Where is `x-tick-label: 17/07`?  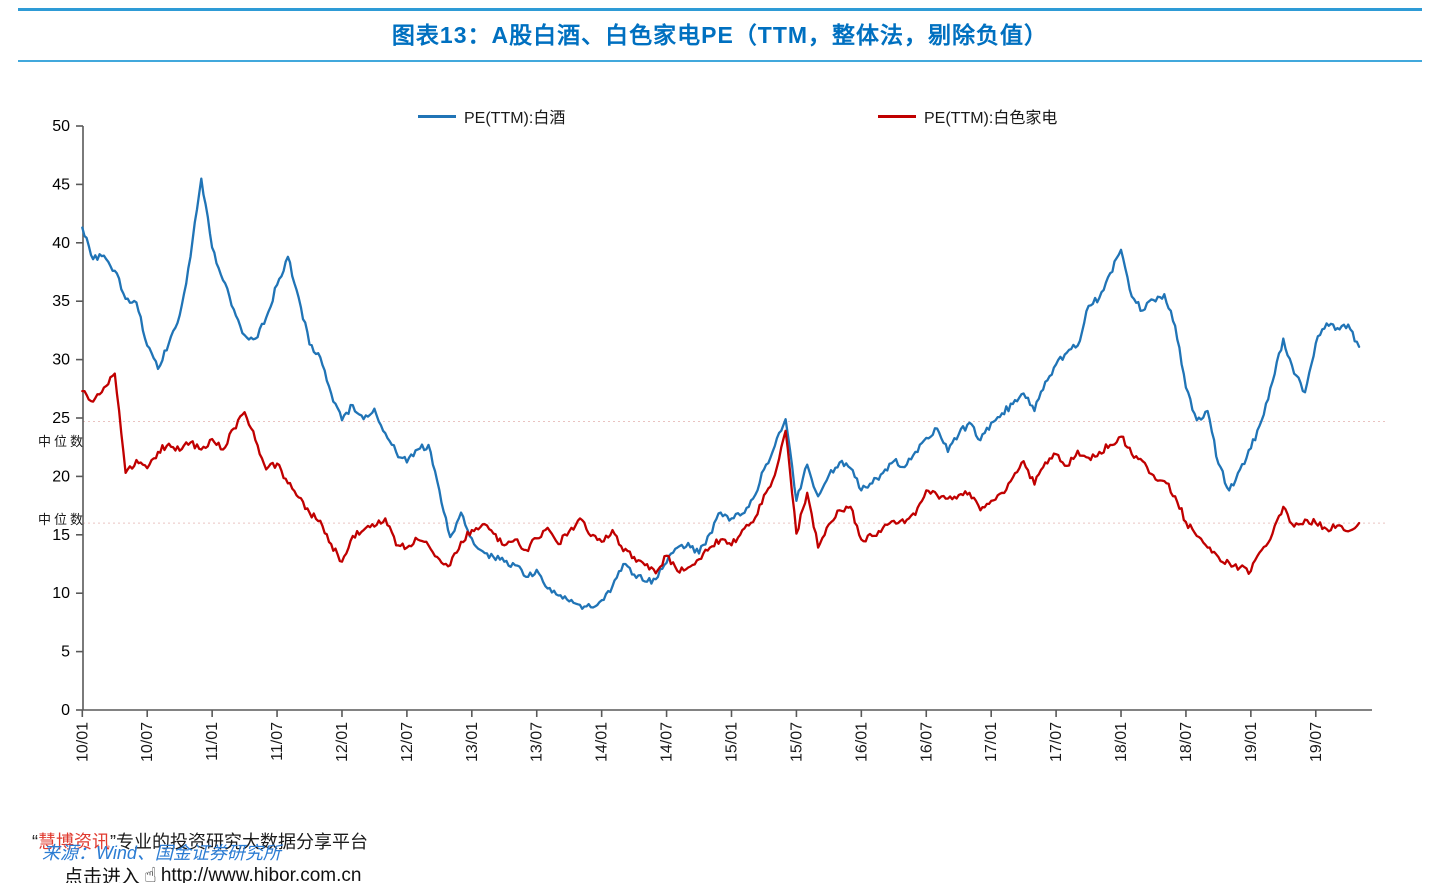 x-tick-label: 17/07 is located at coordinates (1056, 742).